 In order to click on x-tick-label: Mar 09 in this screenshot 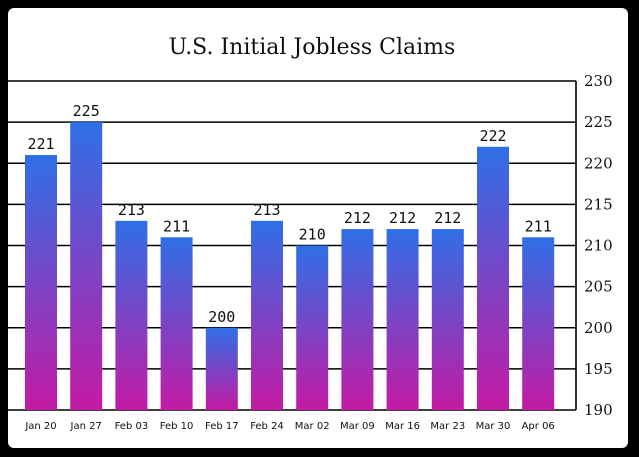, I will do `click(357, 426)`.